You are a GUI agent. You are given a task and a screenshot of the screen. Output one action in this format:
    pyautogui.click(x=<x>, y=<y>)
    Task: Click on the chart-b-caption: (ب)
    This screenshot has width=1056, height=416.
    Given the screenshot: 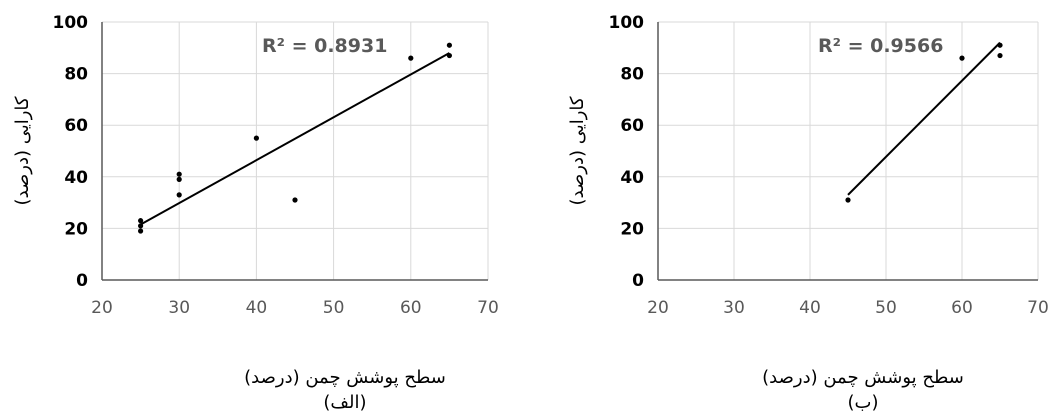 What is the action you would take?
    pyautogui.click(x=863, y=402)
    